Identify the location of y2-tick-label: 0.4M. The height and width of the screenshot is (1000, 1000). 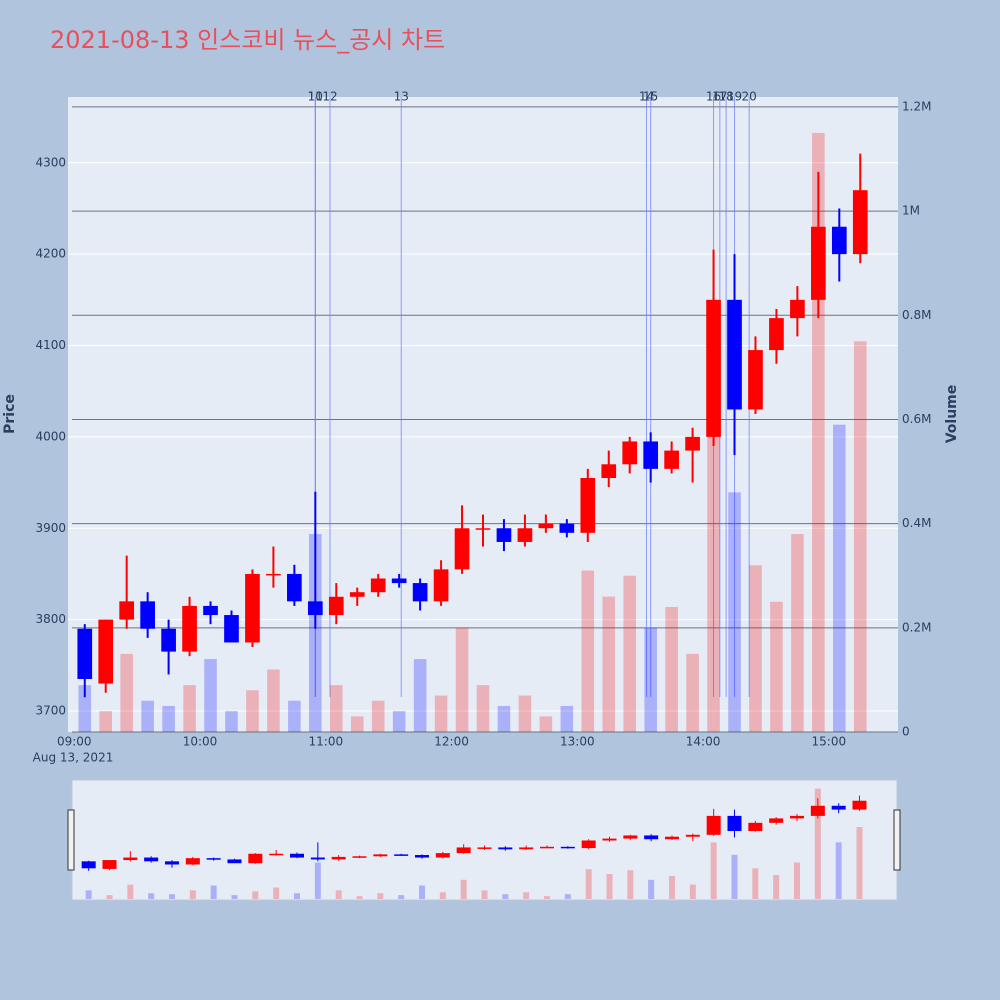
(916, 523).